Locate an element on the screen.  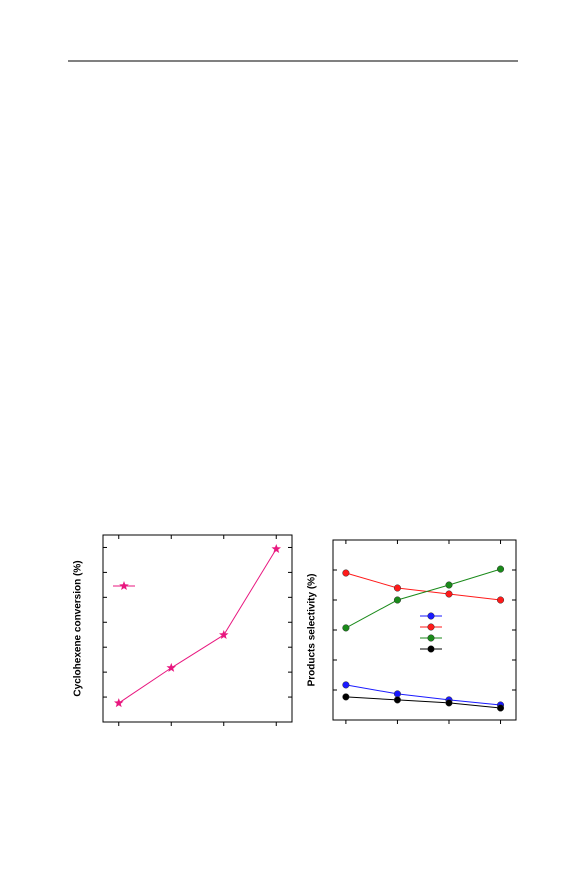
y-axis-label: Products selectivity (%) is located at coordinates (312, 630).